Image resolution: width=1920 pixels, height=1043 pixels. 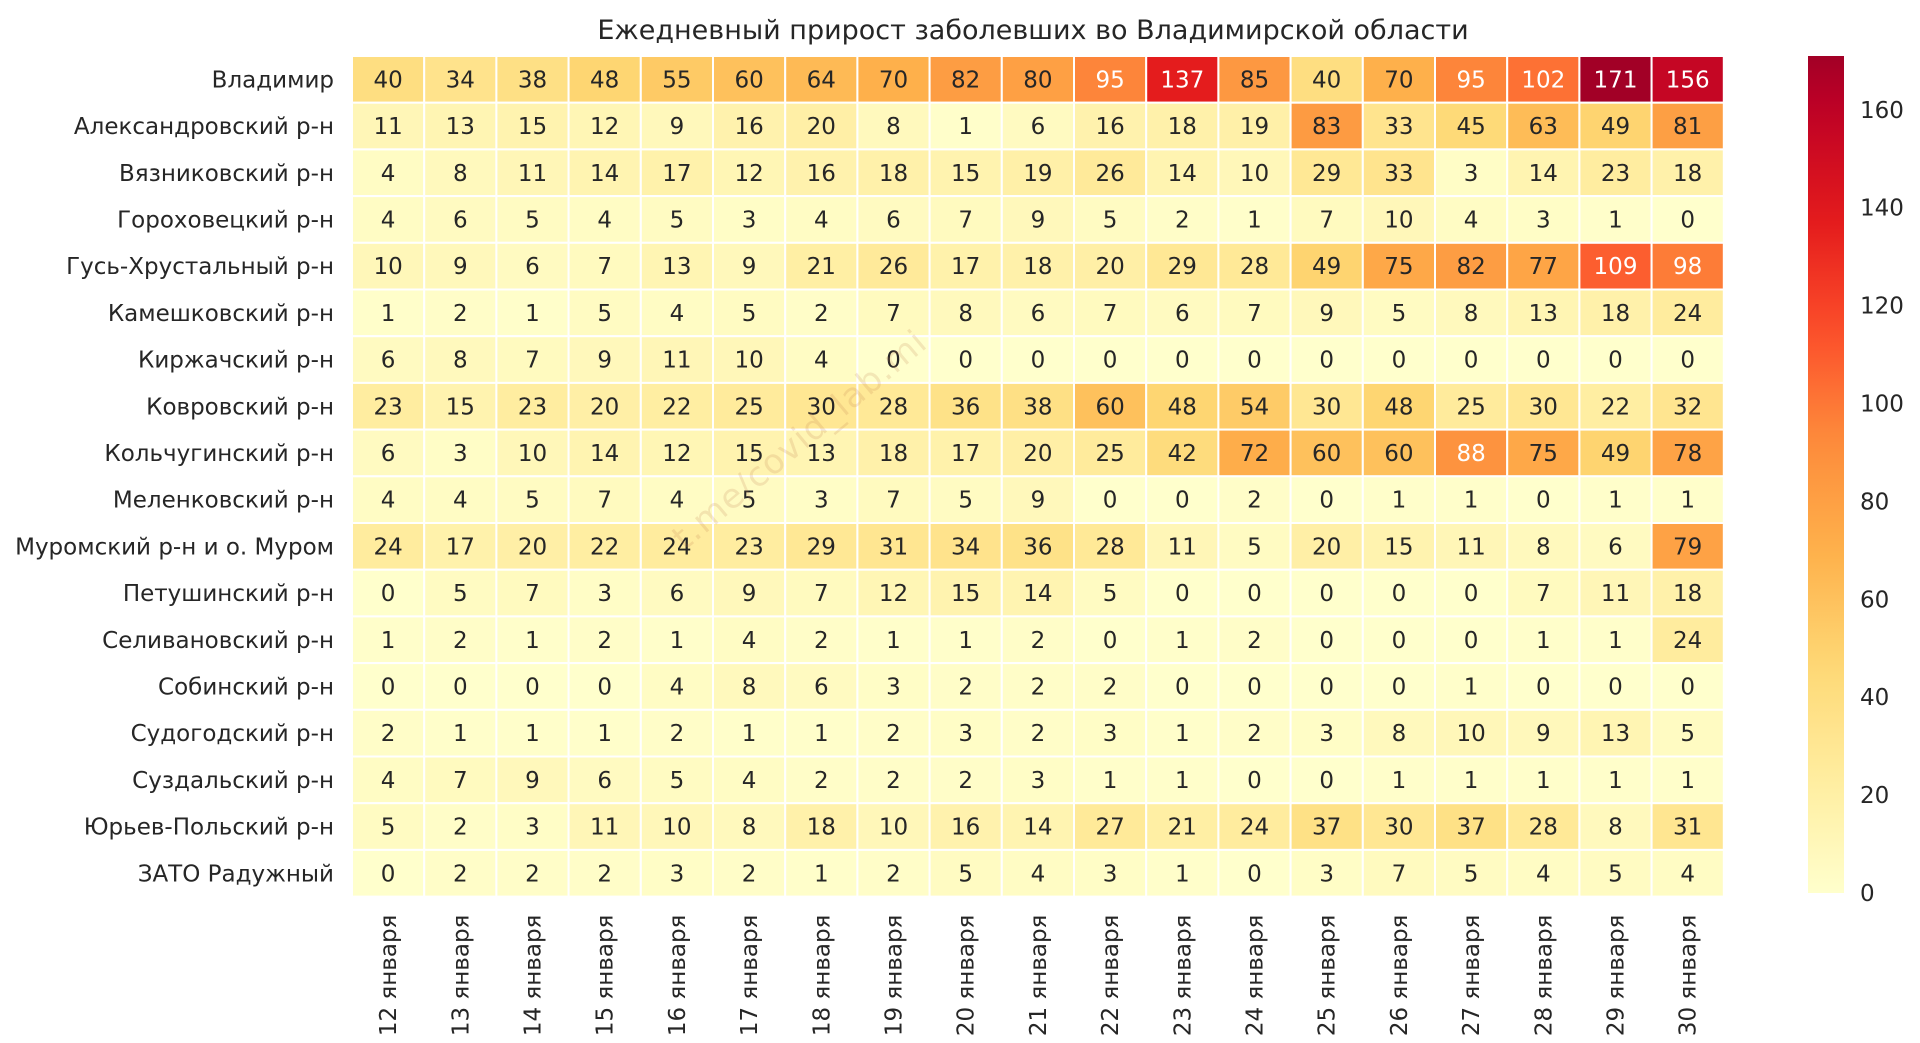 I want to click on colorbar-tick-label: 40, so click(x=1874, y=698).